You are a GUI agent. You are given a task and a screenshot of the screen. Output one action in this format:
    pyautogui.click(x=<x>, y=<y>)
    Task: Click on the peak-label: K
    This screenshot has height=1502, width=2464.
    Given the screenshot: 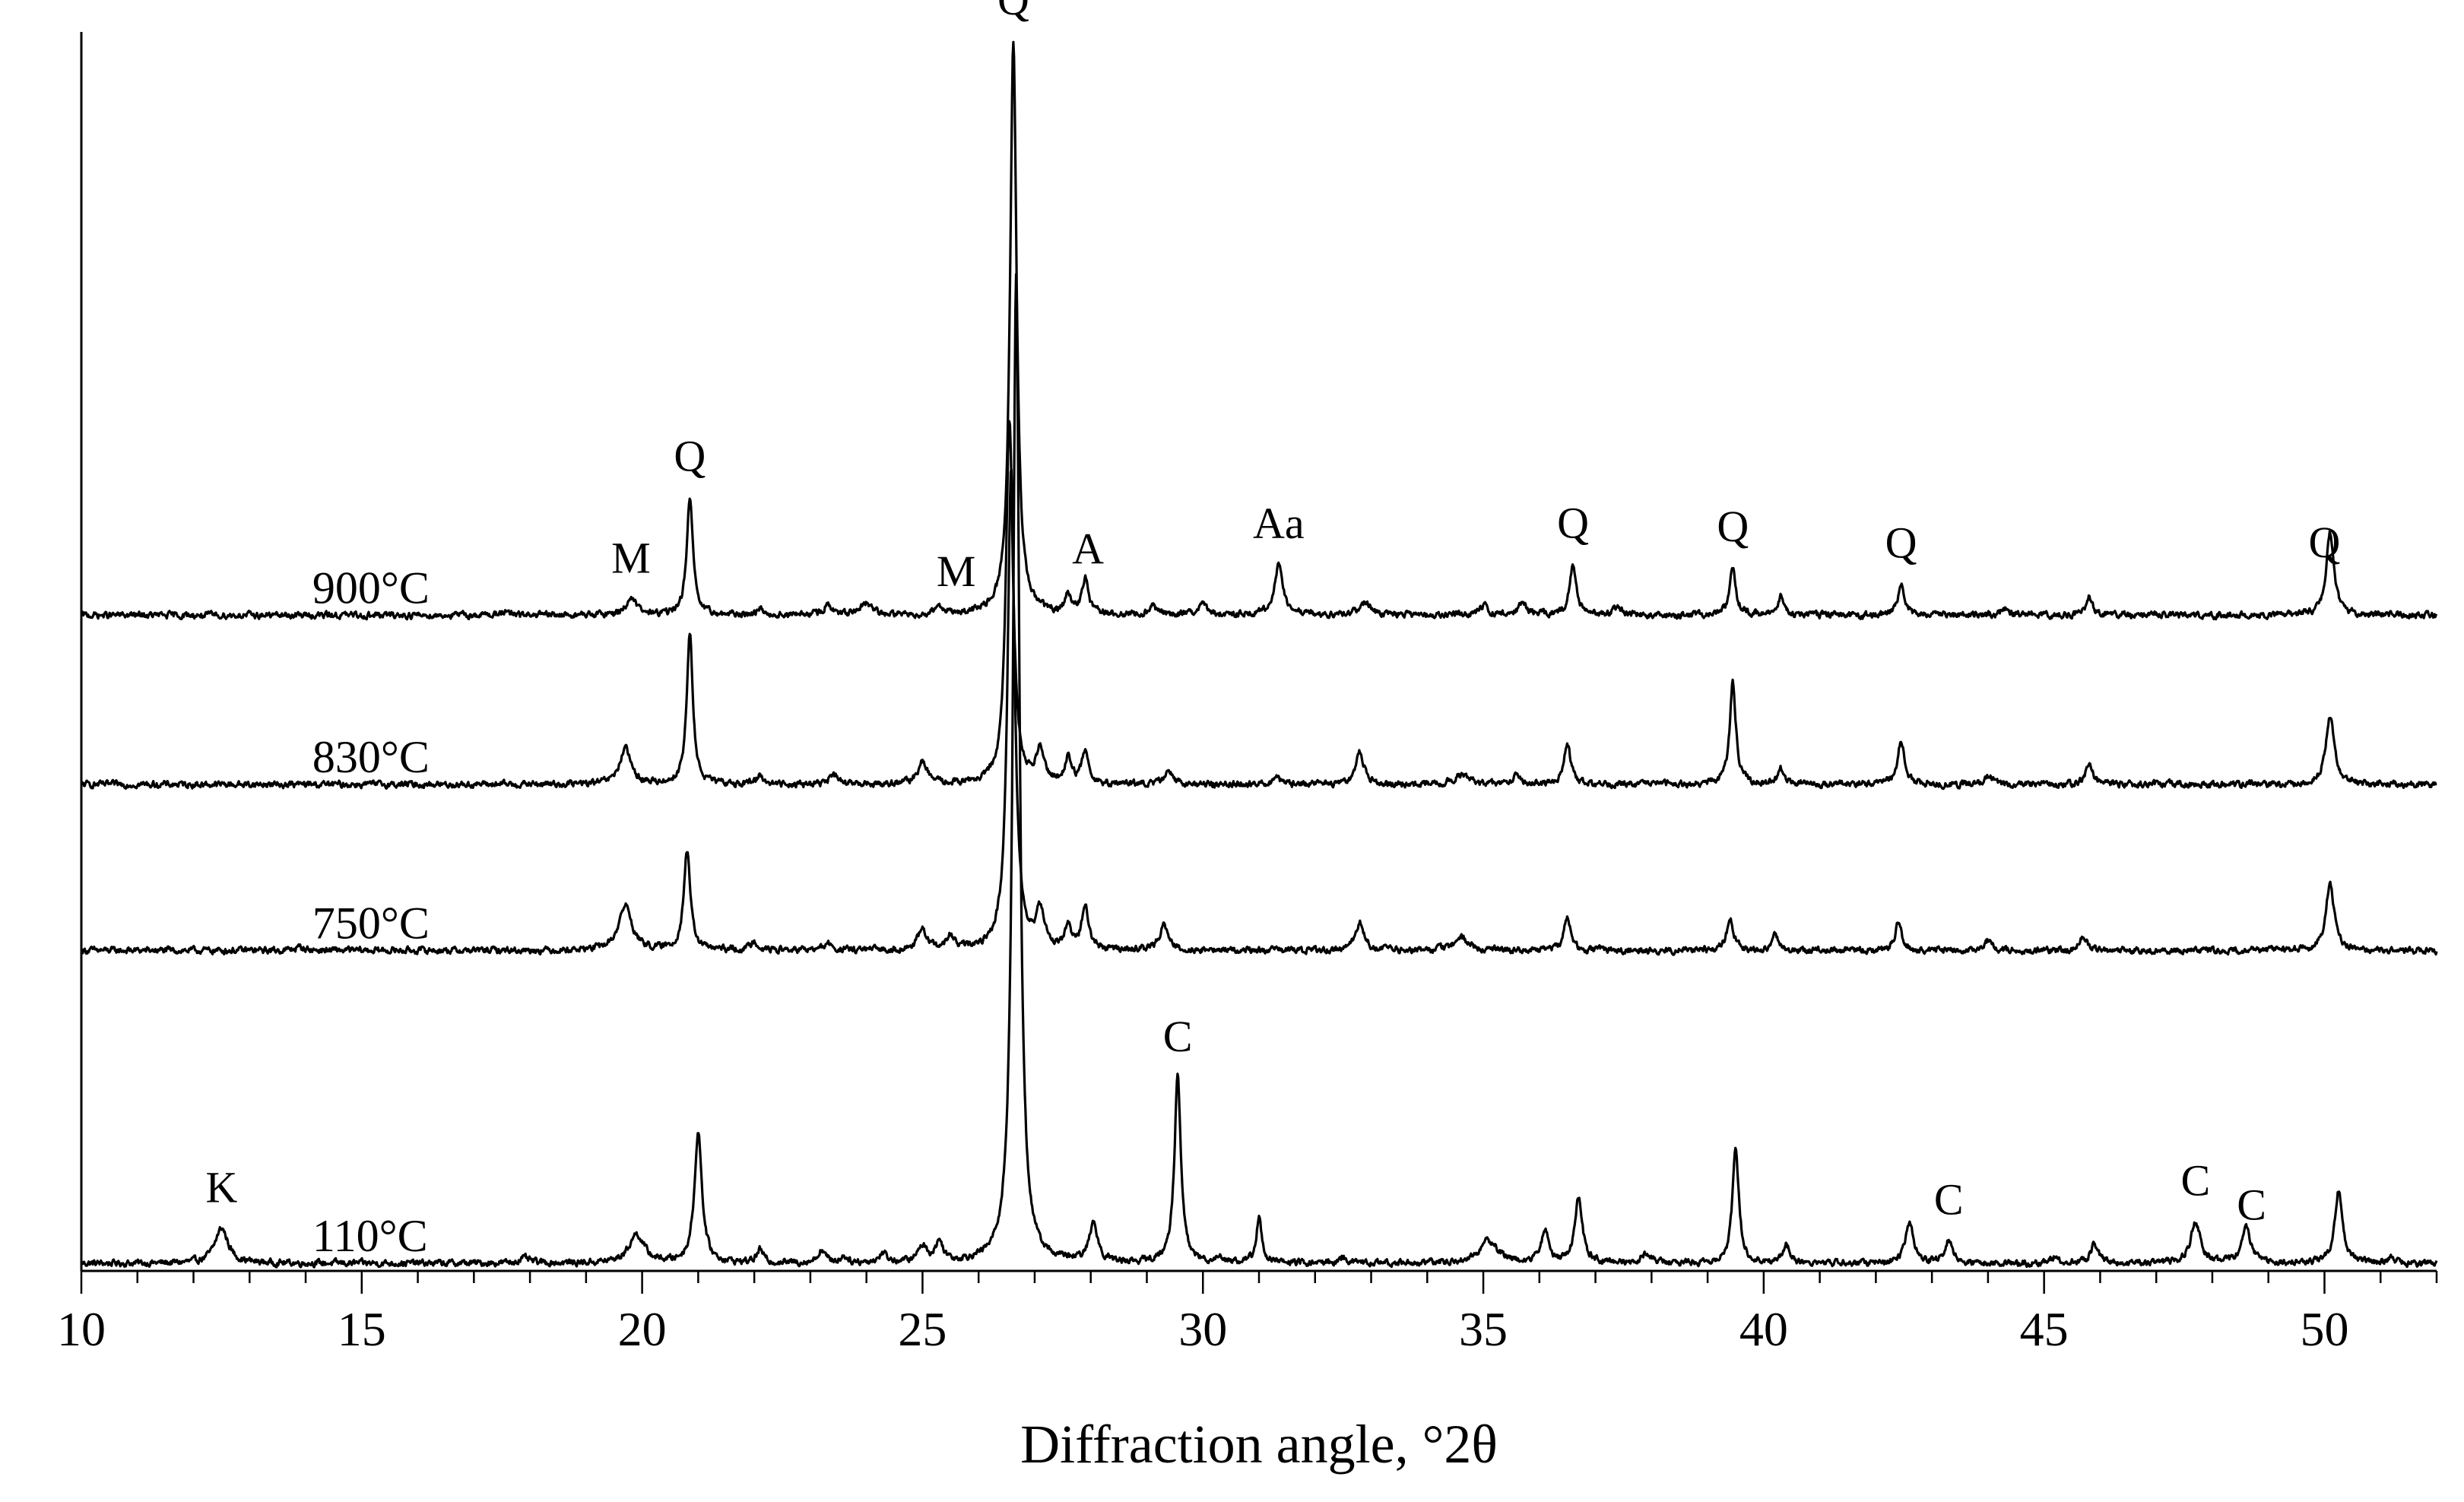 What is the action you would take?
    pyautogui.click(x=221, y=1188)
    